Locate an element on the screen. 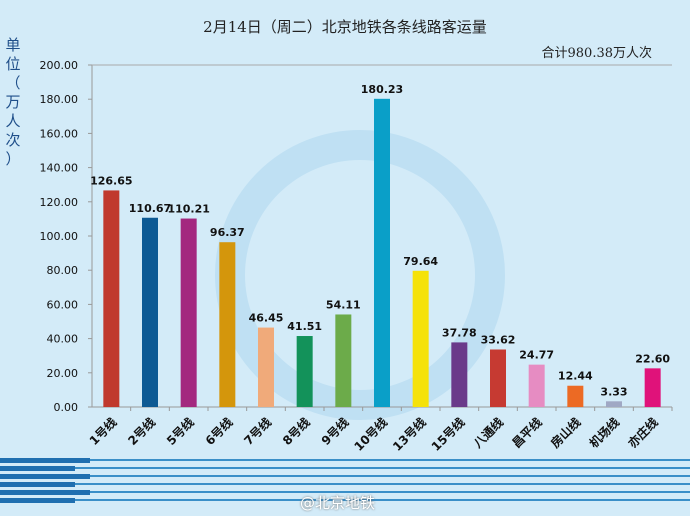  x-tick-label: 15号线 is located at coordinates (447, 434).